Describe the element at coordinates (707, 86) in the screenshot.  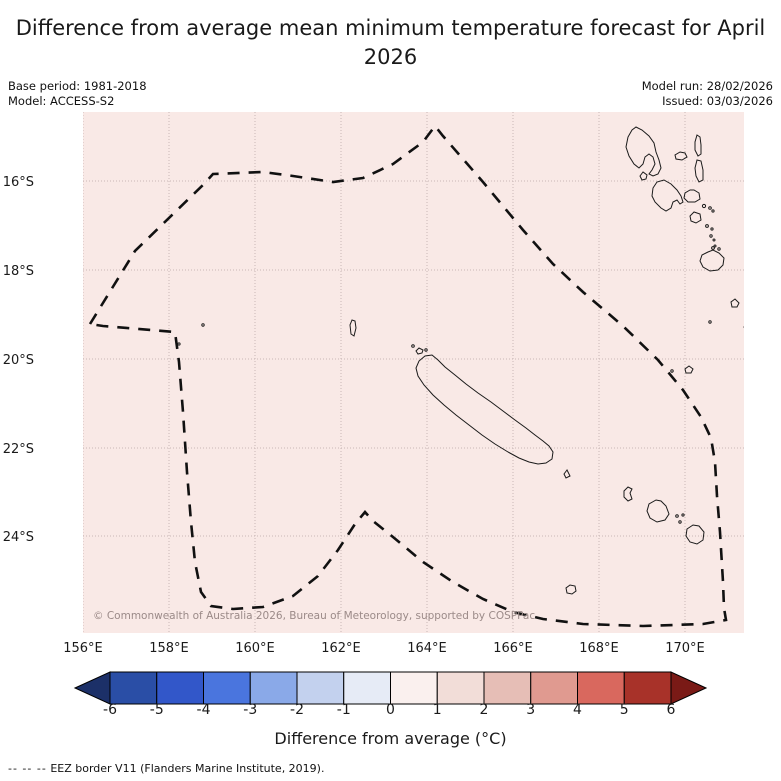
I see `model-run-text: Model run: 28/02/2026` at that location.